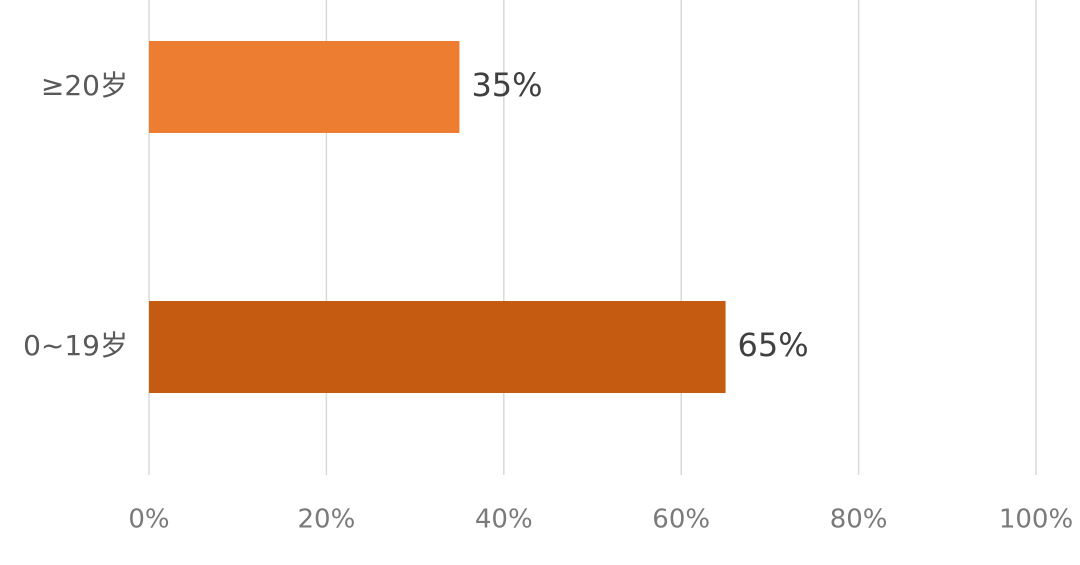 The height and width of the screenshot is (565, 1080). What do you see at coordinates (506, 85) in the screenshot?
I see `value-label: 35%` at bounding box center [506, 85].